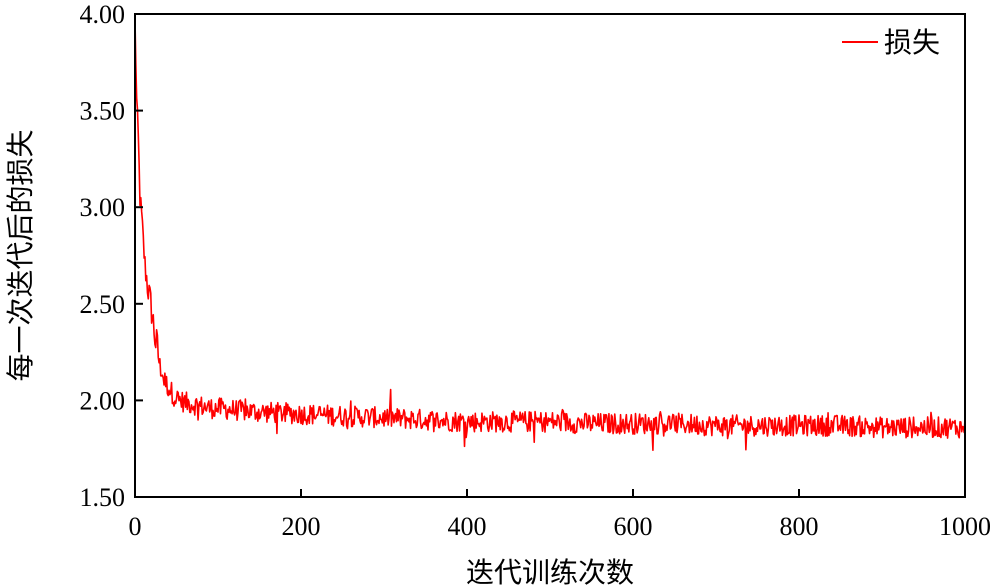 The image size is (1000, 588). What do you see at coordinates (965, 526) in the screenshot?
I see `x-tick-label: 1000` at bounding box center [965, 526].